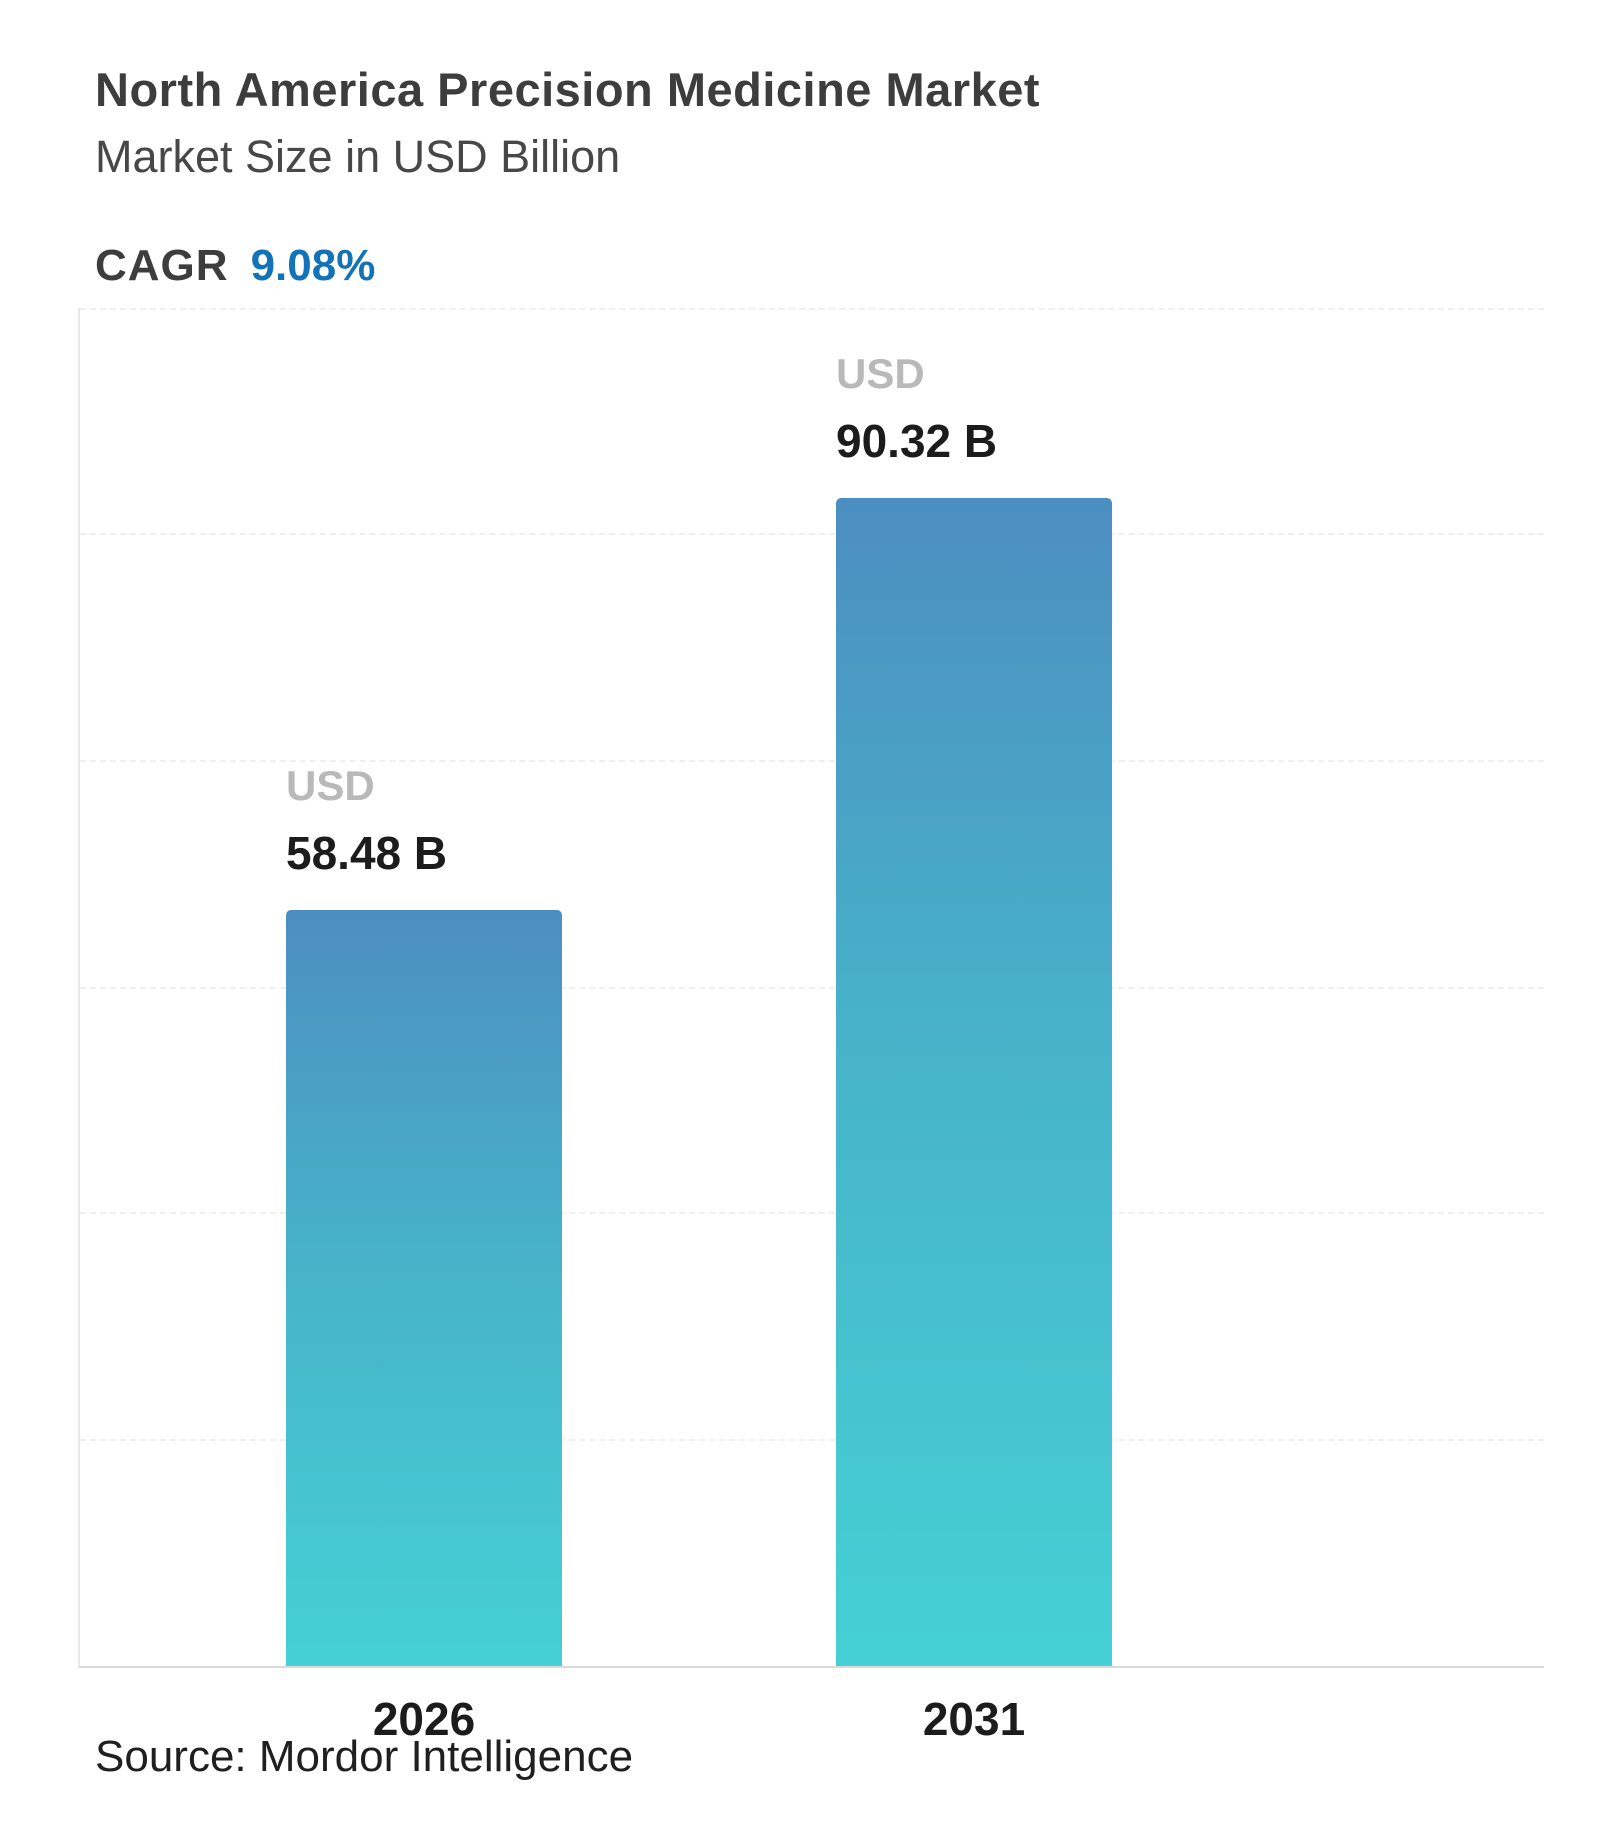  What do you see at coordinates (367, 852) in the screenshot?
I see `bar-value-label: 58.48 B` at bounding box center [367, 852].